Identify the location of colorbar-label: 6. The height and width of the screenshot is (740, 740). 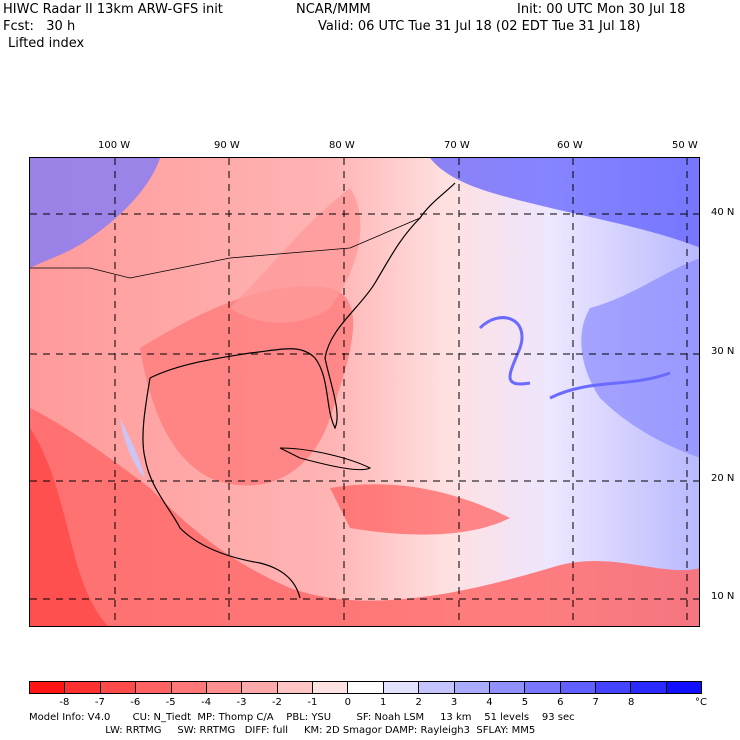
(560, 702).